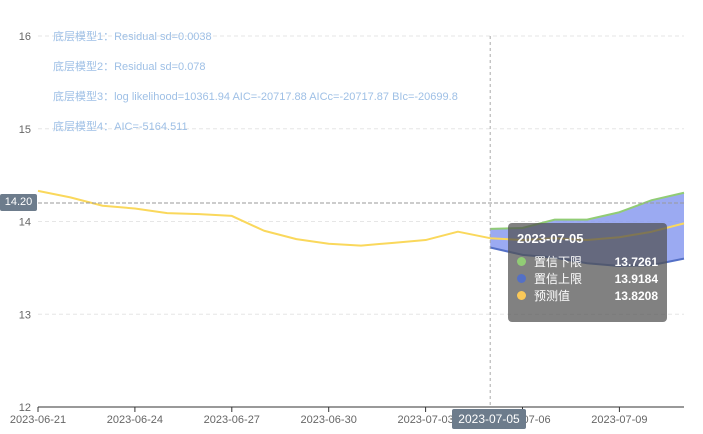 The height and width of the screenshot is (434, 703). What do you see at coordinates (521, 278) in the screenshot?
I see `upper-bound-dot-icon` at bounding box center [521, 278].